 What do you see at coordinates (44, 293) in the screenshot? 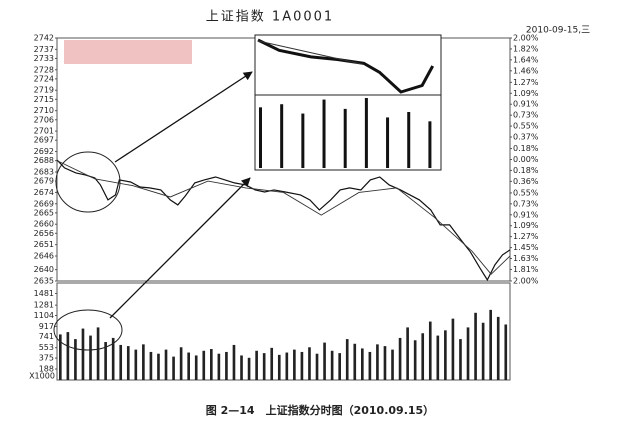
I see `volume-tick-label: 1481` at bounding box center [44, 293].